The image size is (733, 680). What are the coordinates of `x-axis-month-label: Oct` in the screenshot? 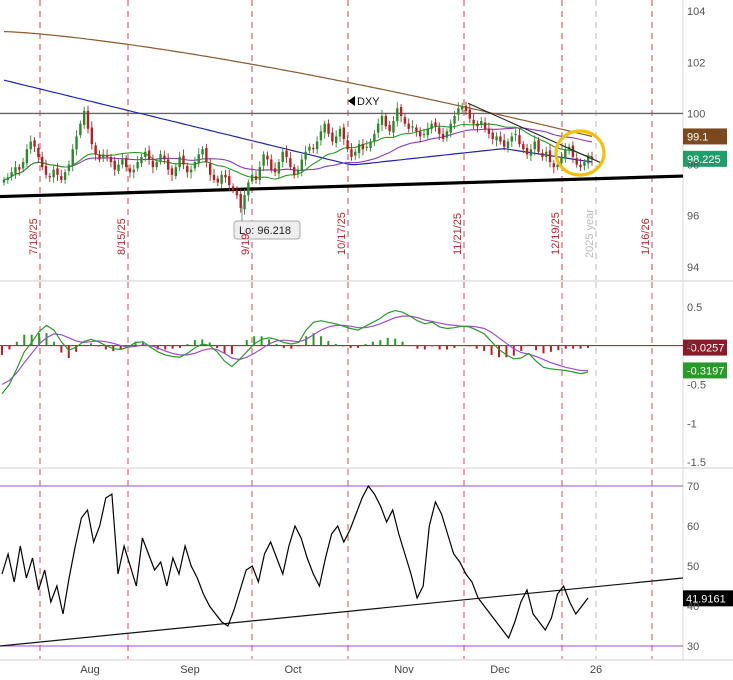 It's located at (292, 670).